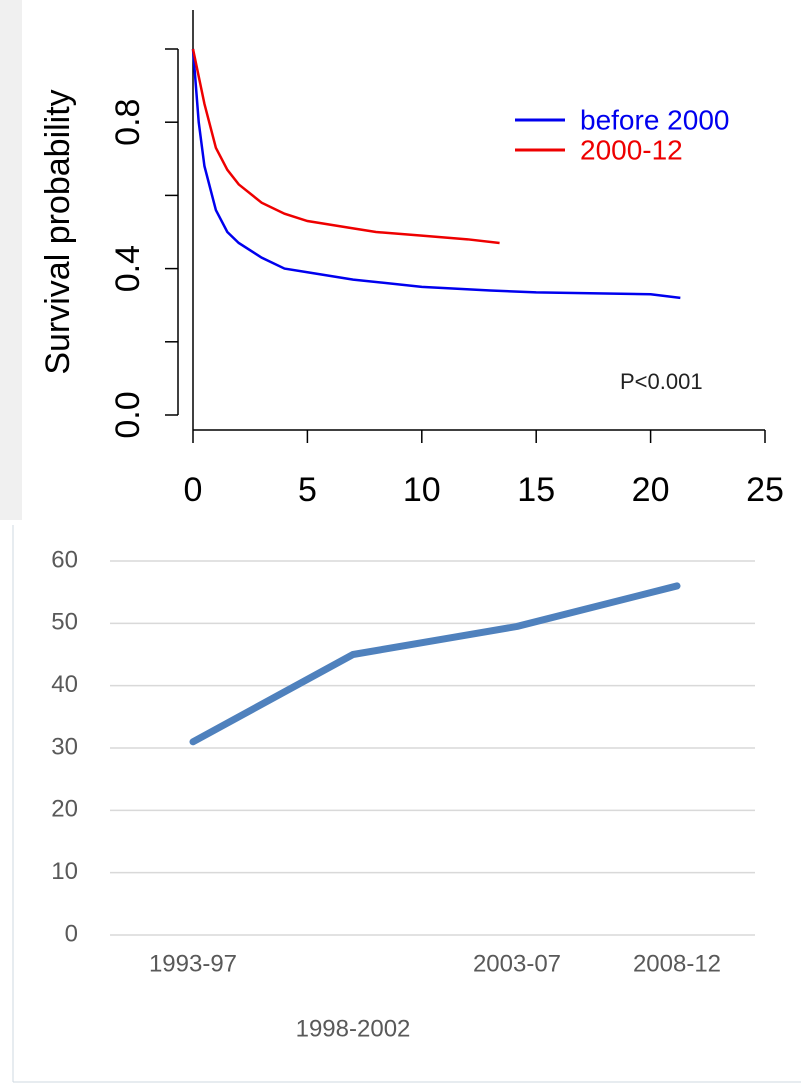 This screenshot has width=801, height=1084. Describe the element at coordinates (128, 268) in the screenshot. I see `y-tick-label: 0.4` at that location.